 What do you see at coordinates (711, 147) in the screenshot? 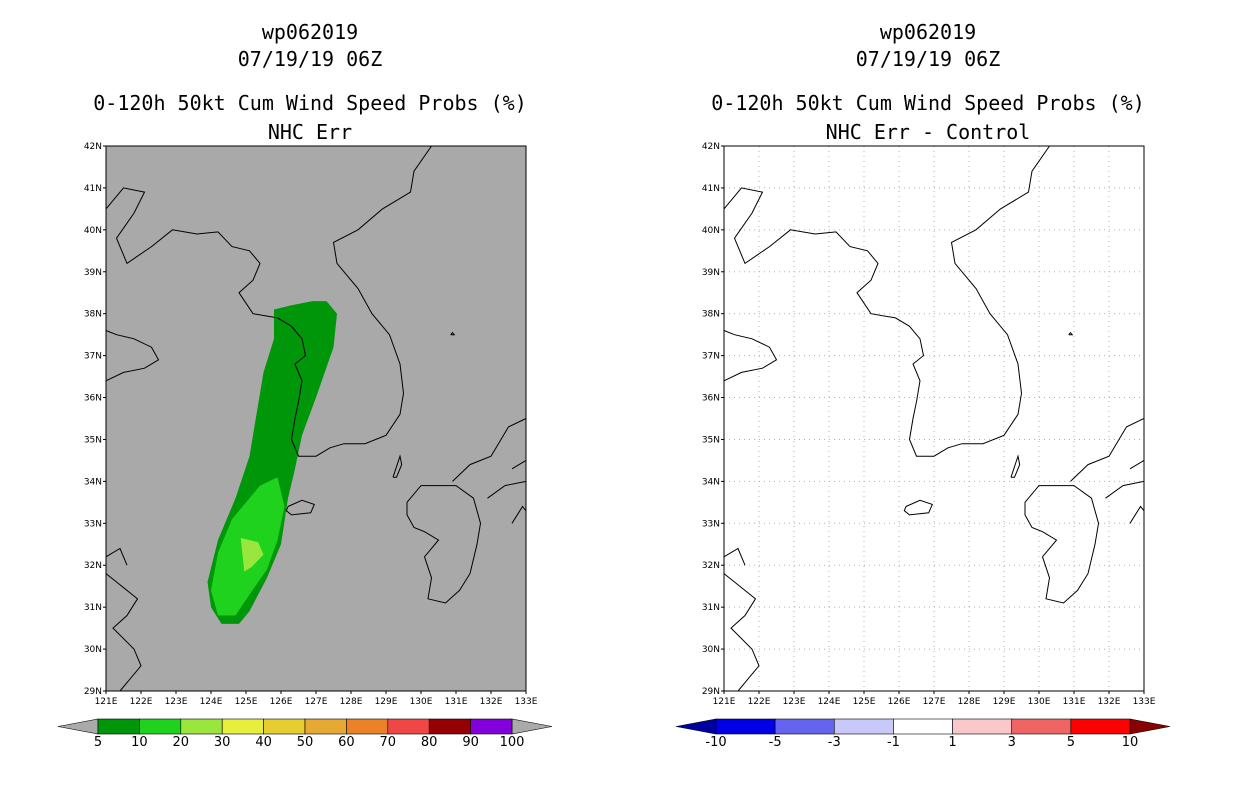
I see `lat-label: 42N` at bounding box center [711, 147].